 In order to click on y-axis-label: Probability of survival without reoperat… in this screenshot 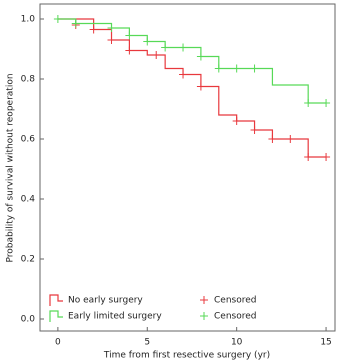, I will do `click(11, 167)`.